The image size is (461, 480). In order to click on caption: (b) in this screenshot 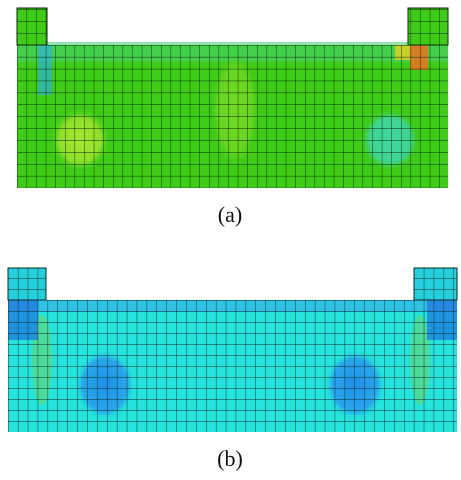, I will do `click(230, 458)`.